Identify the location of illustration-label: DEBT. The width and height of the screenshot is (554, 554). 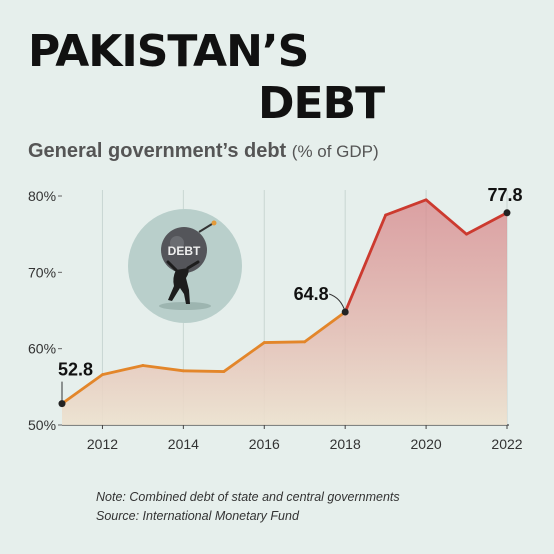
(184, 251).